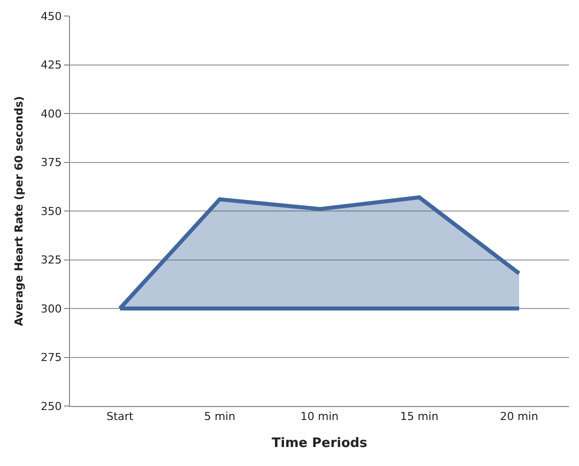  I want to click on x-axis-title: Time Periods, so click(320, 443).